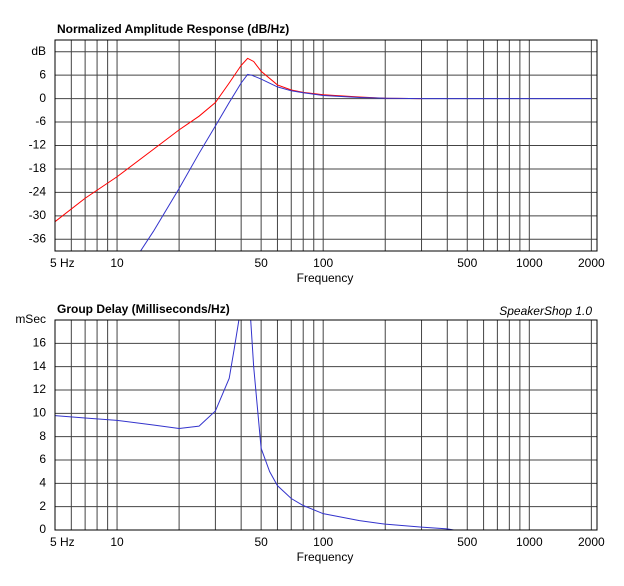 Image resolution: width=624 pixels, height=586 pixels. What do you see at coordinates (38, 192) in the screenshot?
I see `y-tick-label: -24` at bounding box center [38, 192].